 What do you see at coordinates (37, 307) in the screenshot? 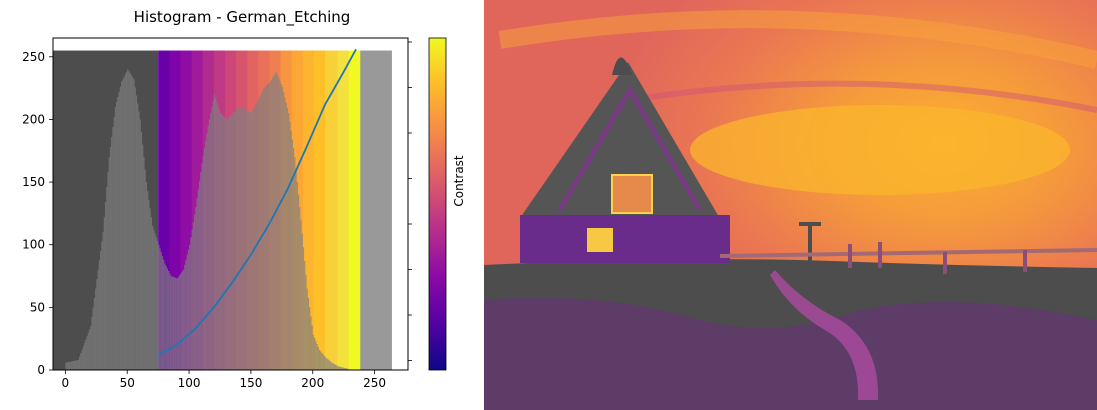
I see `y-tick-label: 50` at bounding box center [37, 307].